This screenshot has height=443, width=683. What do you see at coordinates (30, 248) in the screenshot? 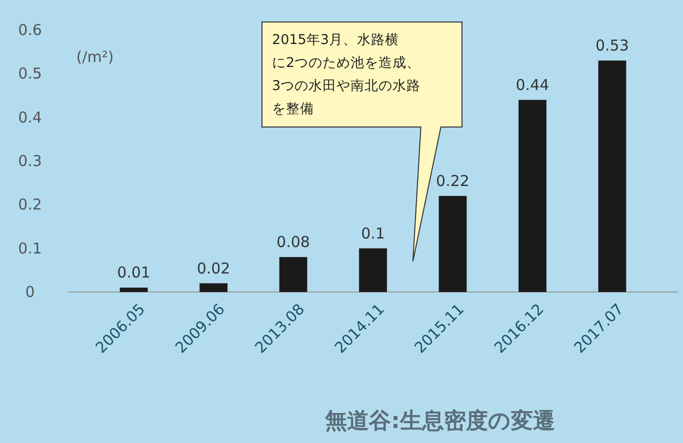
I see `y-tick-label: 0.1` at bounding box center [30, 248].